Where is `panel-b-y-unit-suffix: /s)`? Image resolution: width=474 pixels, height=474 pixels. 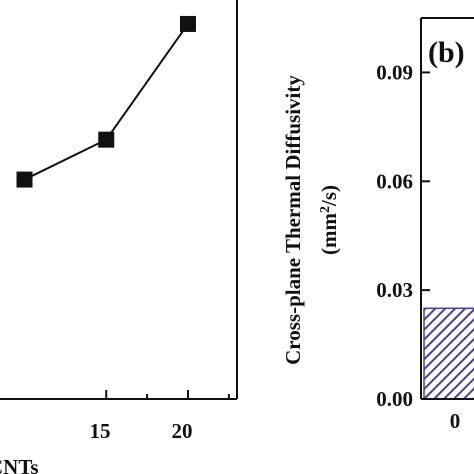
panel-b-y-unit-suffix: /s) is located at coordinates (329, 196).